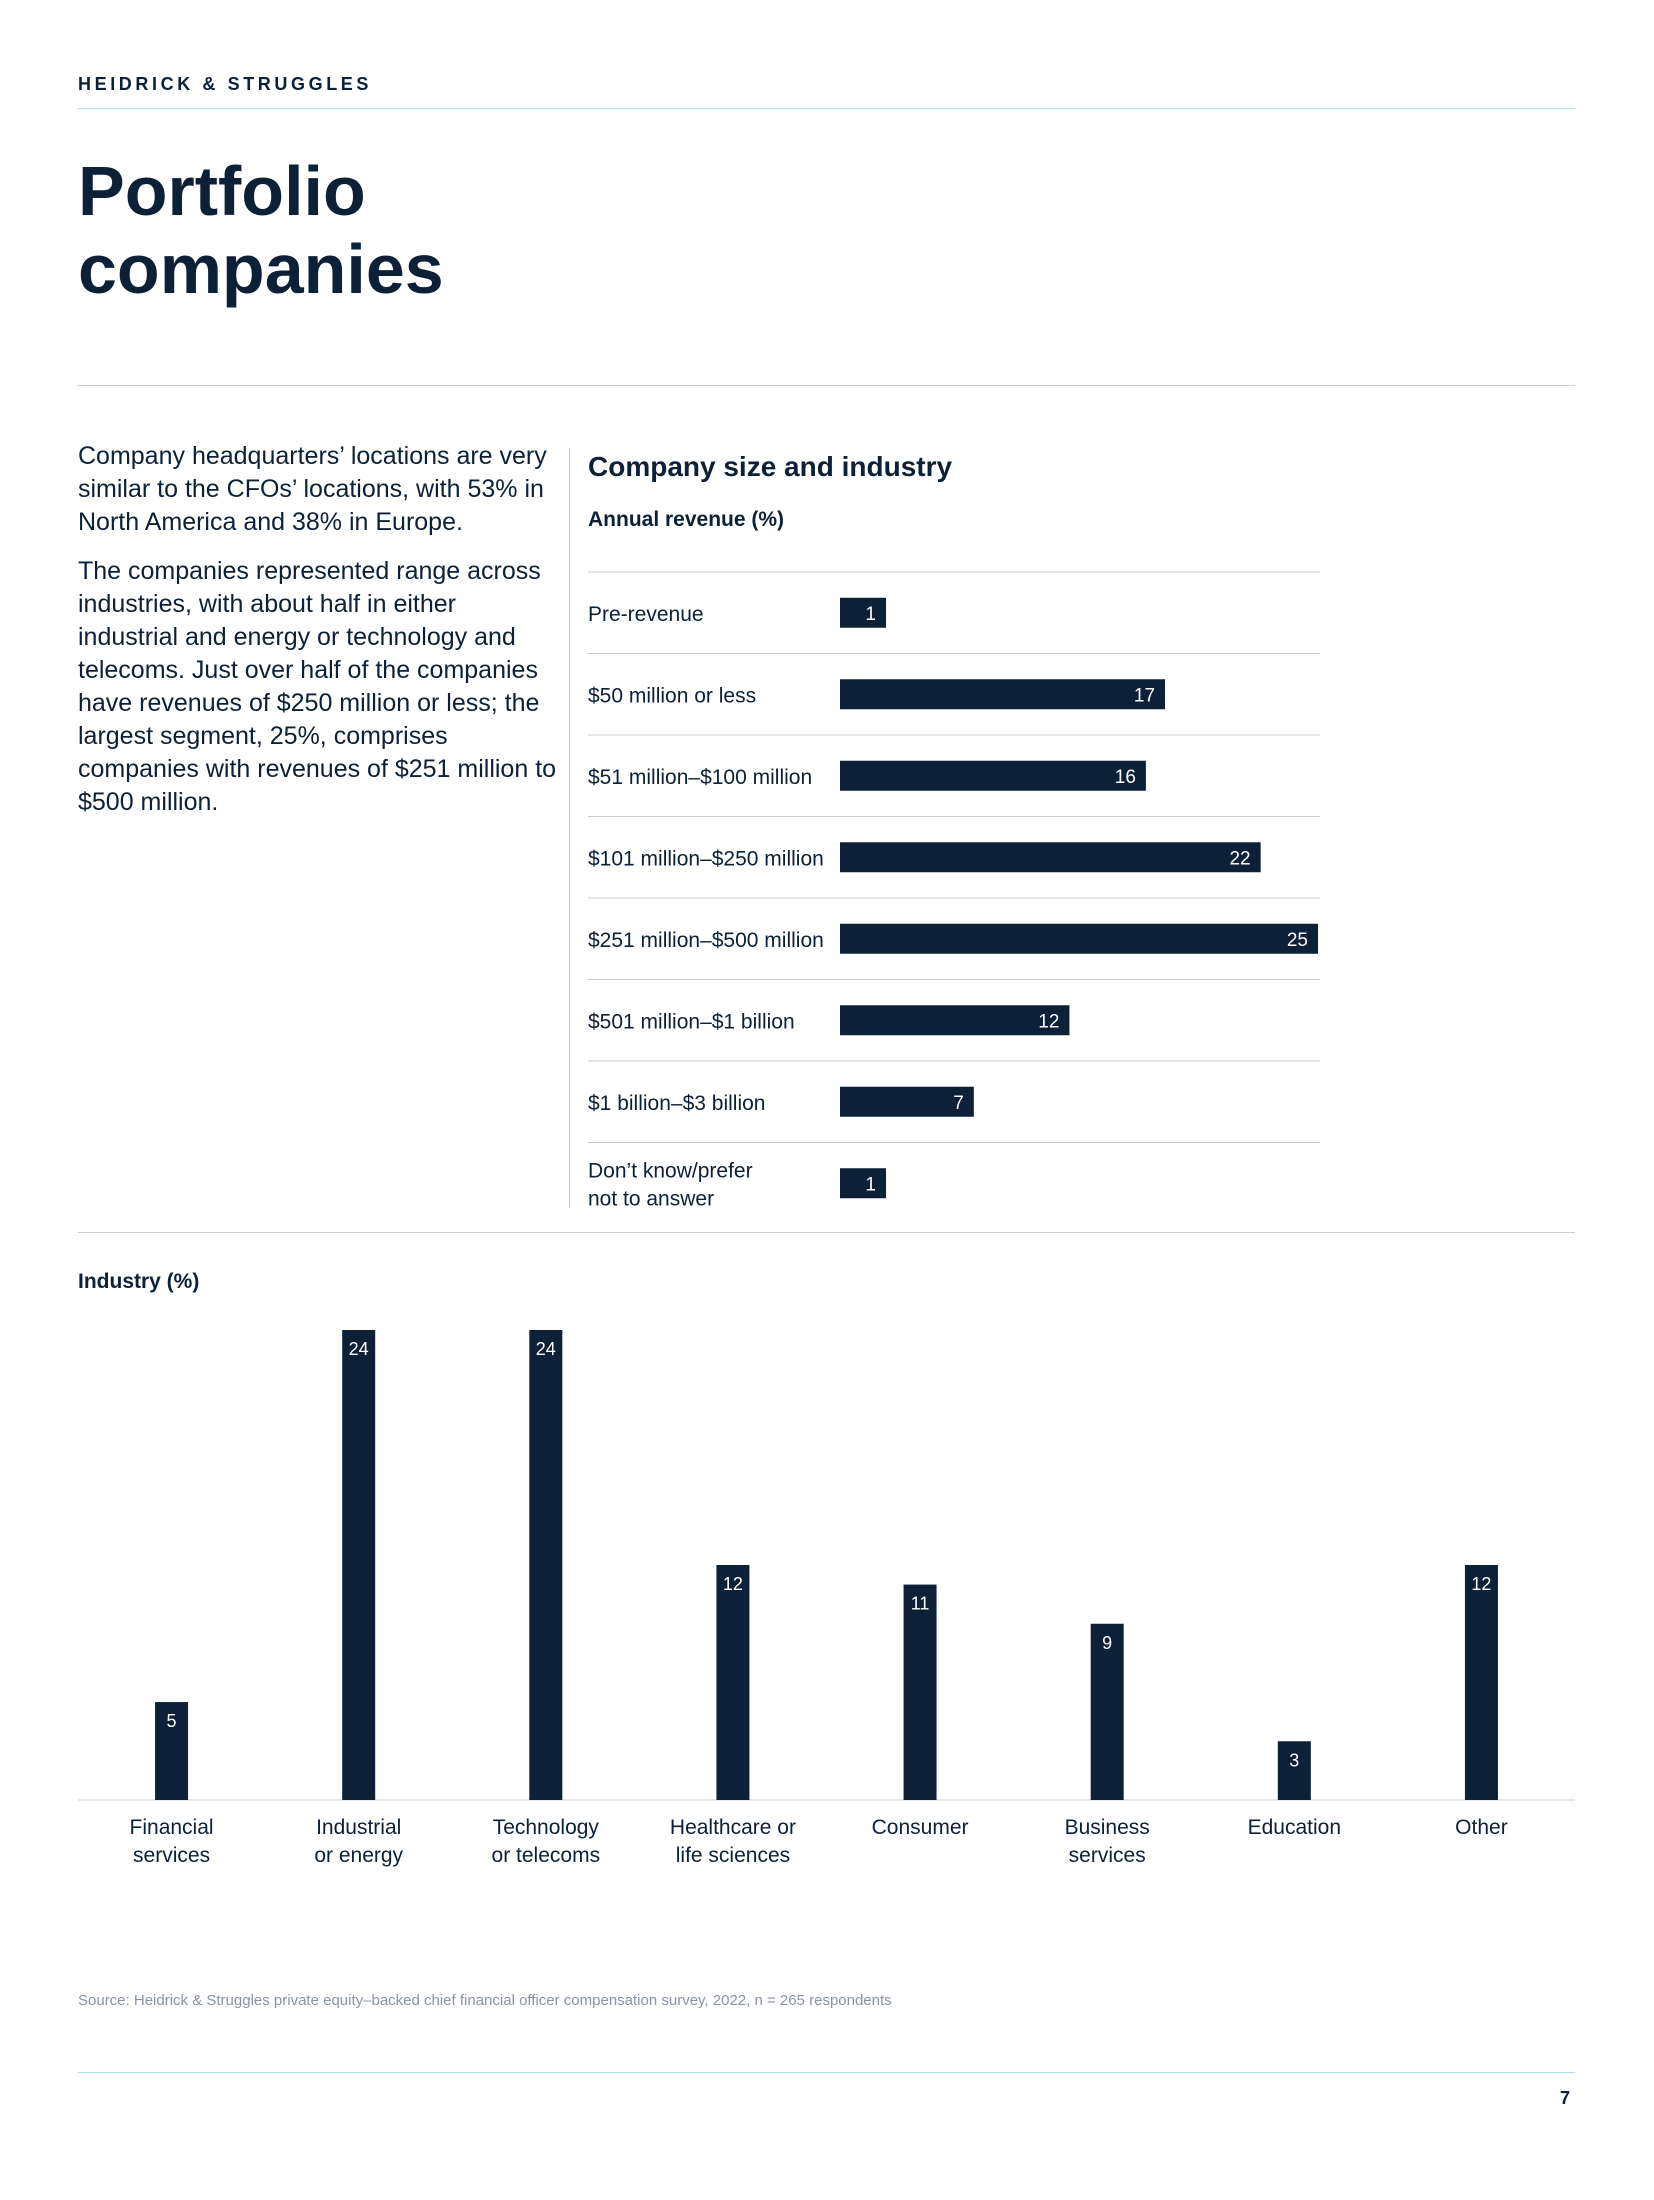 The width and height of the screenshot is (1654, 2200). Describe the element at coordinates (1048, 1021) in the screenshot. I see `revenue-value-label: 12` at that location.